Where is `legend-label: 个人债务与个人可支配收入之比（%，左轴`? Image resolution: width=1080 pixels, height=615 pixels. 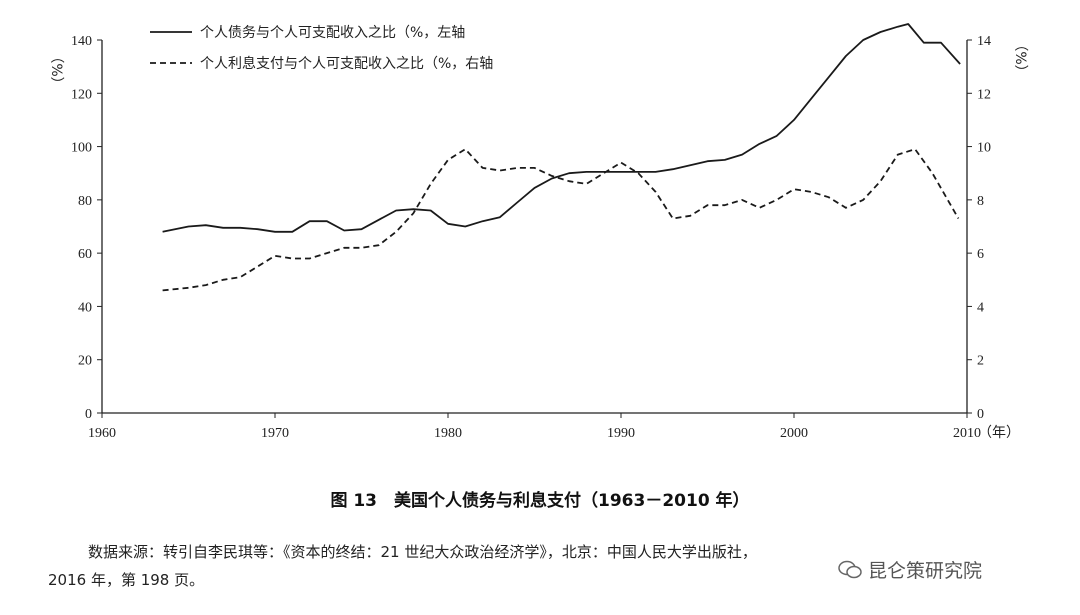 legend-label: 个人债务与个人可支配收入之比（%，左轴 is located at coordinates (332, 33).